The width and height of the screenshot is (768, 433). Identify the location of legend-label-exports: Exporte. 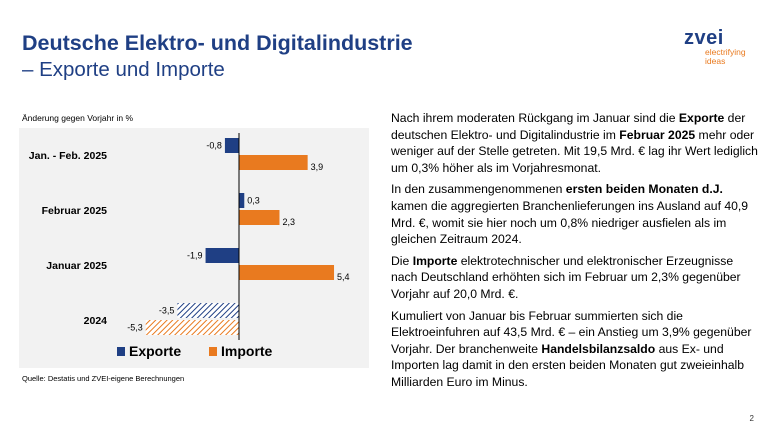
(155, 351).